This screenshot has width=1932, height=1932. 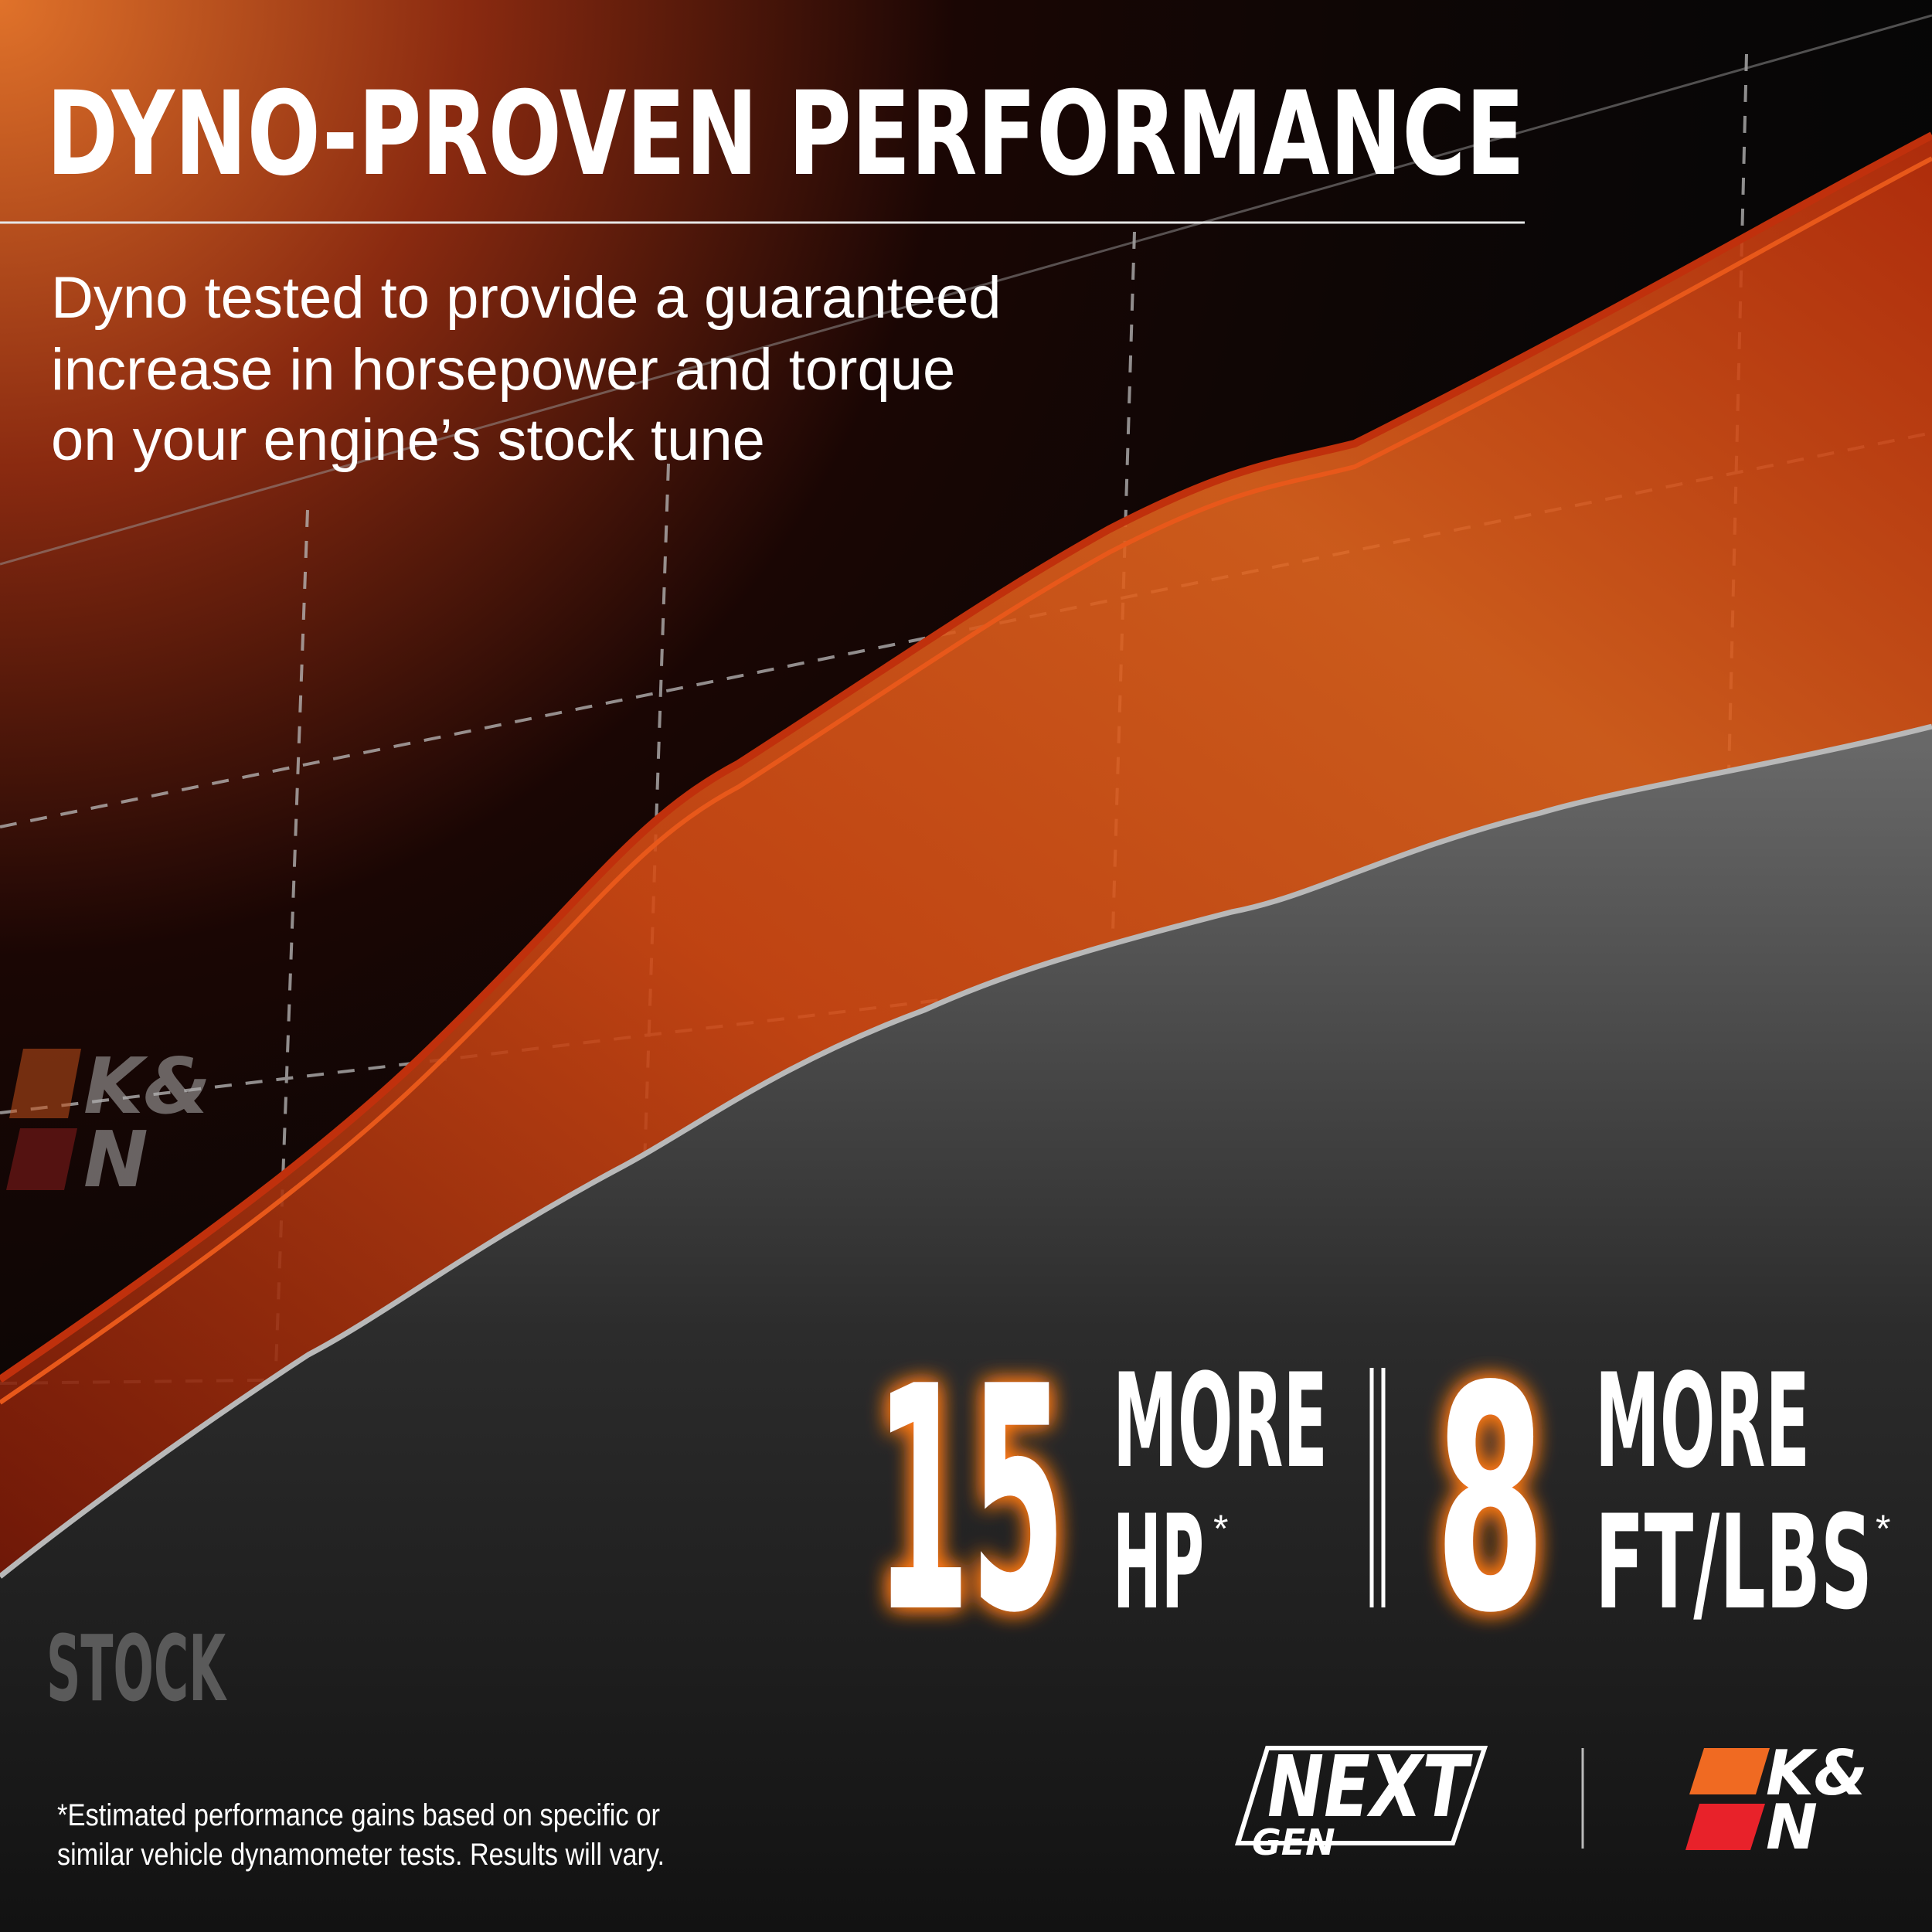 I want to click on description-line: increase in horsepower and torque, so click(x=503, y=370).